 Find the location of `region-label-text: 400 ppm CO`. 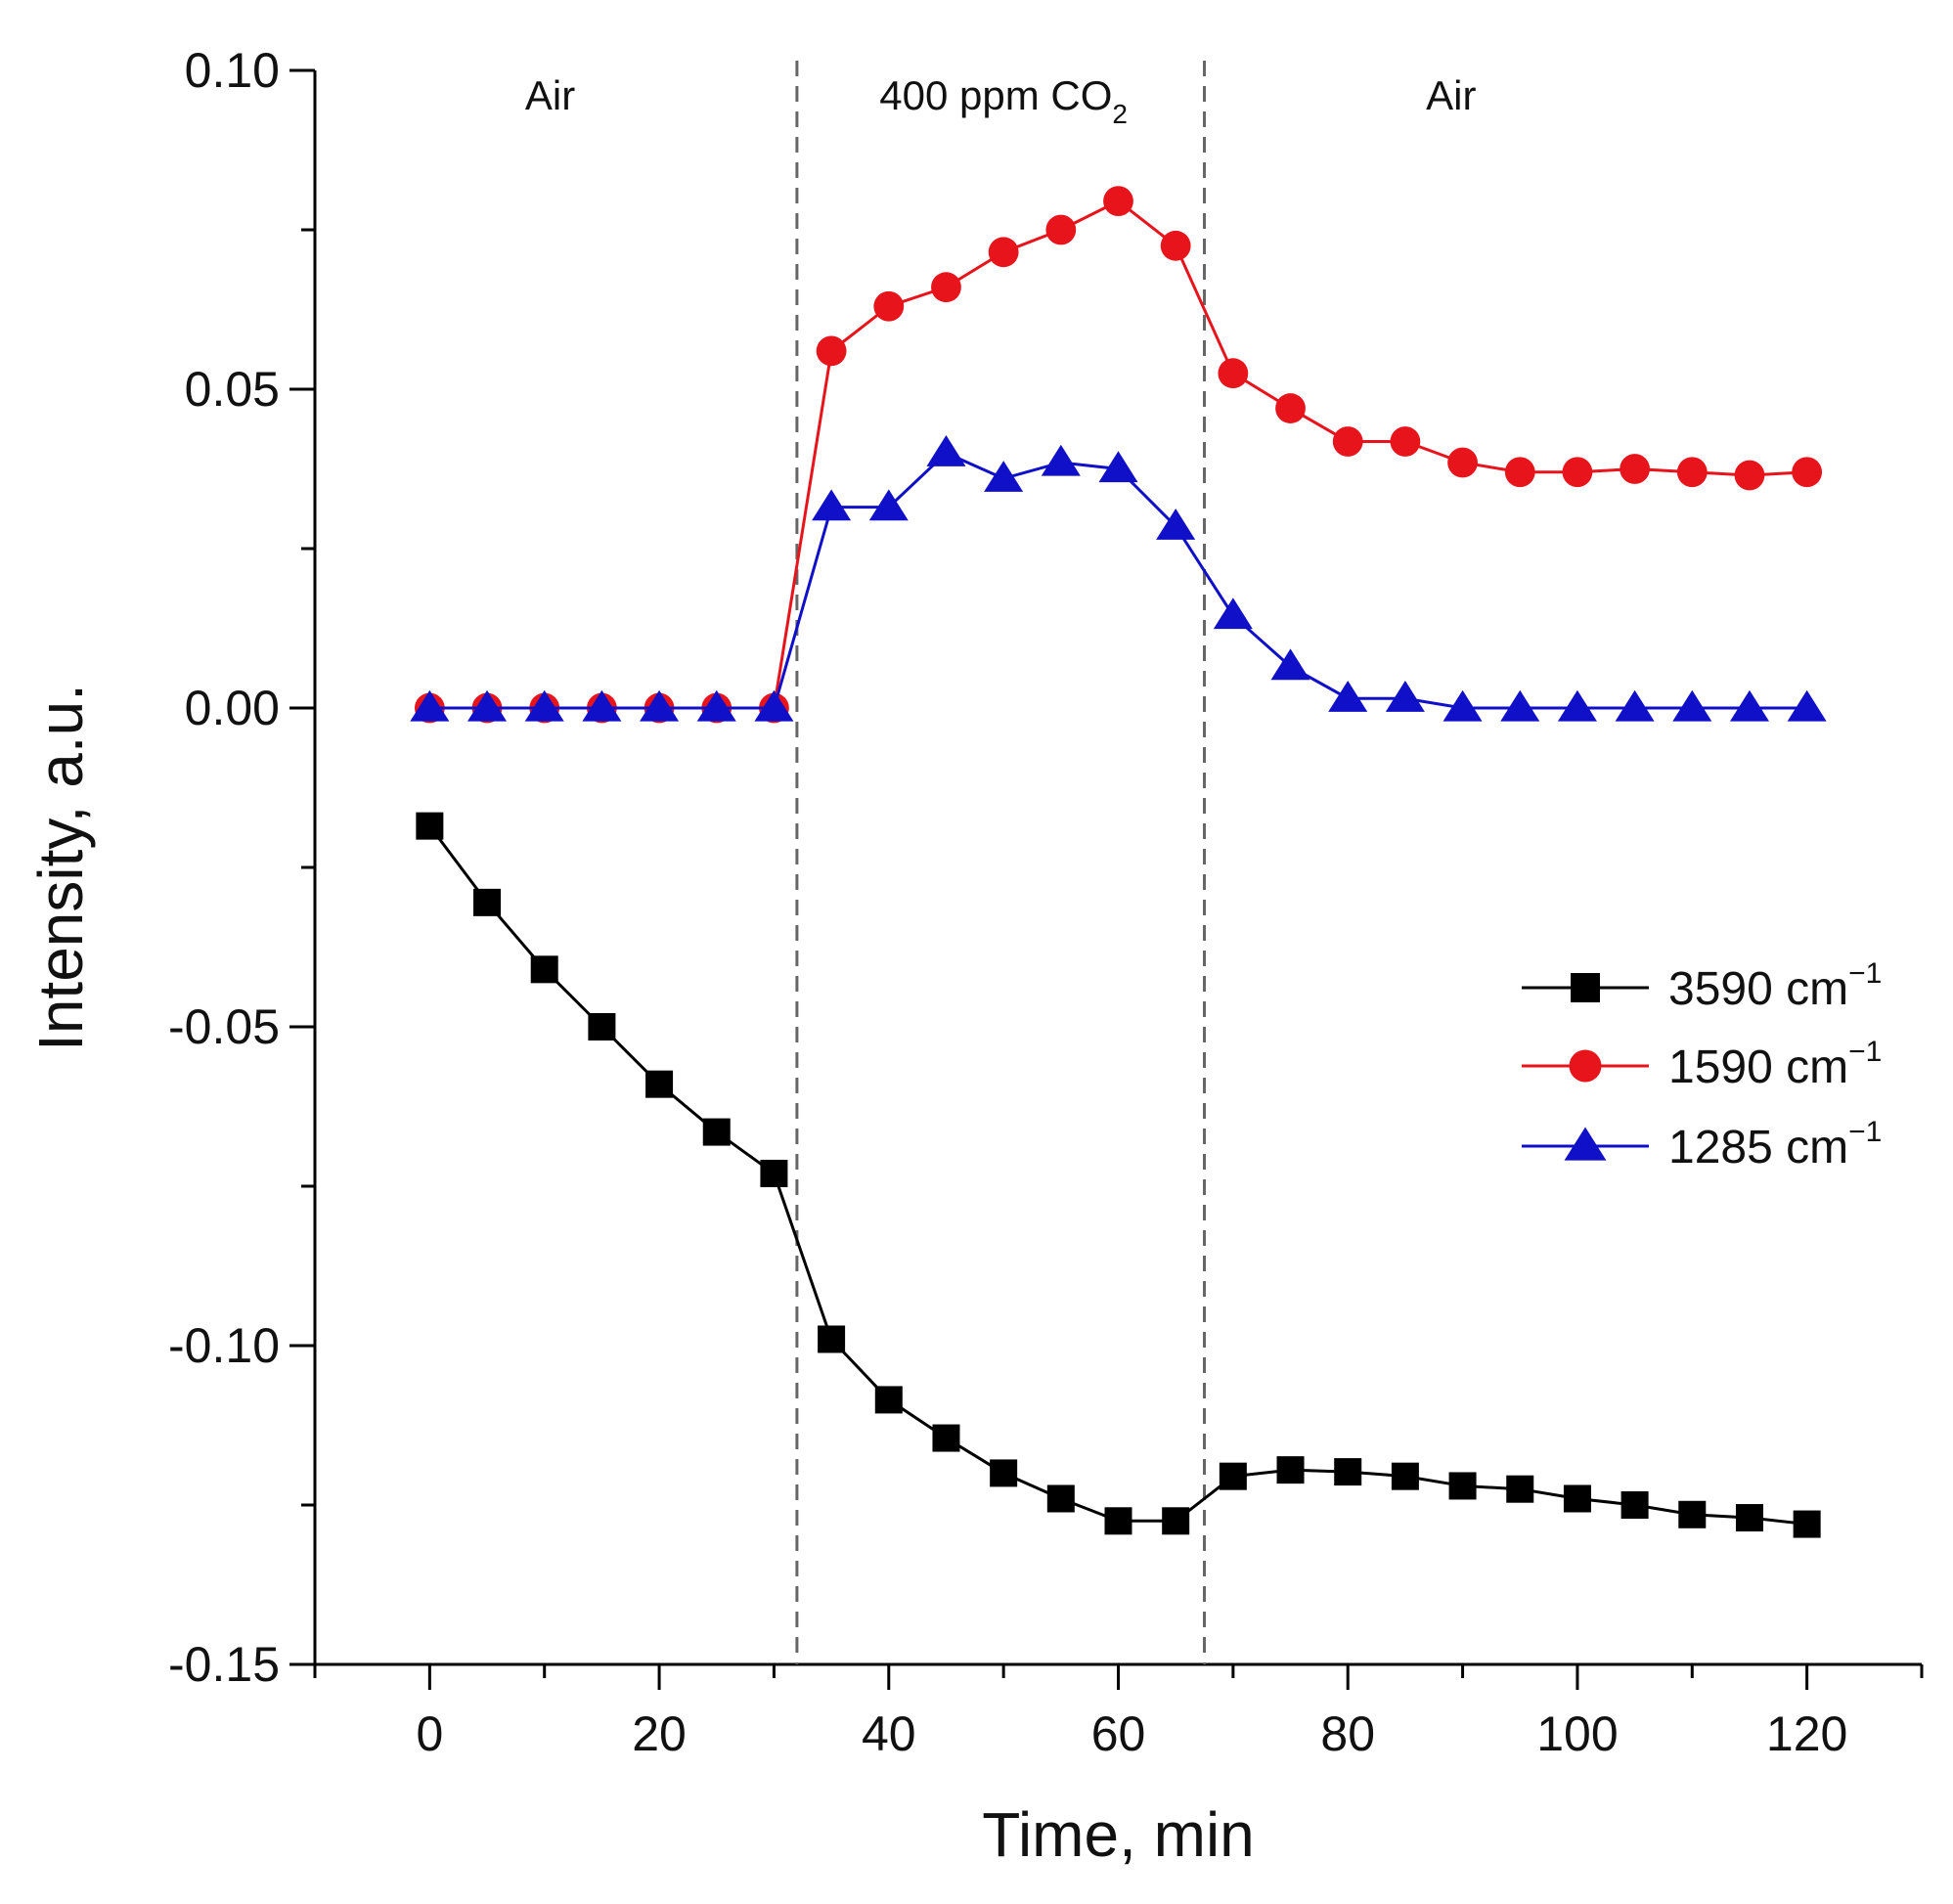

region-label-text: 400 ppm CO is located at coordinates (995, 95).